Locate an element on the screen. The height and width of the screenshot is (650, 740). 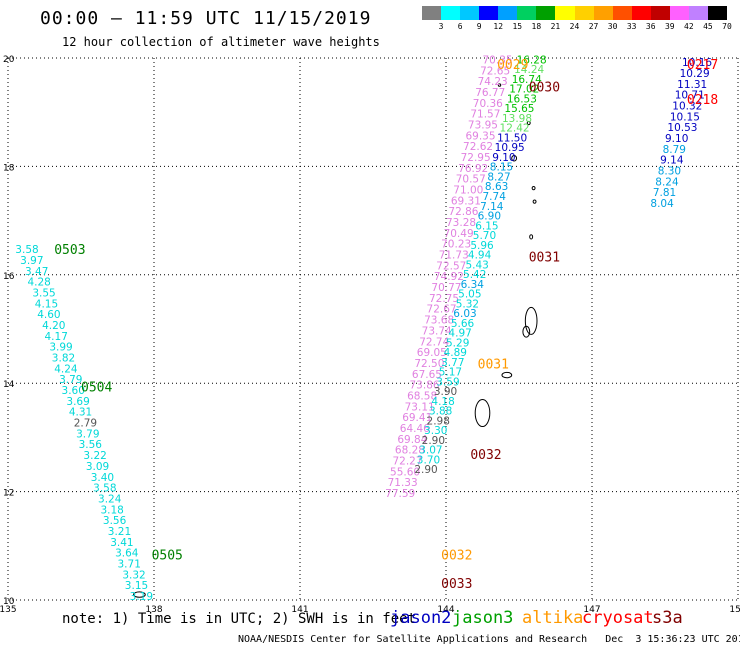
swh-value-label: 4.97 is located at coordinates (459, 334).